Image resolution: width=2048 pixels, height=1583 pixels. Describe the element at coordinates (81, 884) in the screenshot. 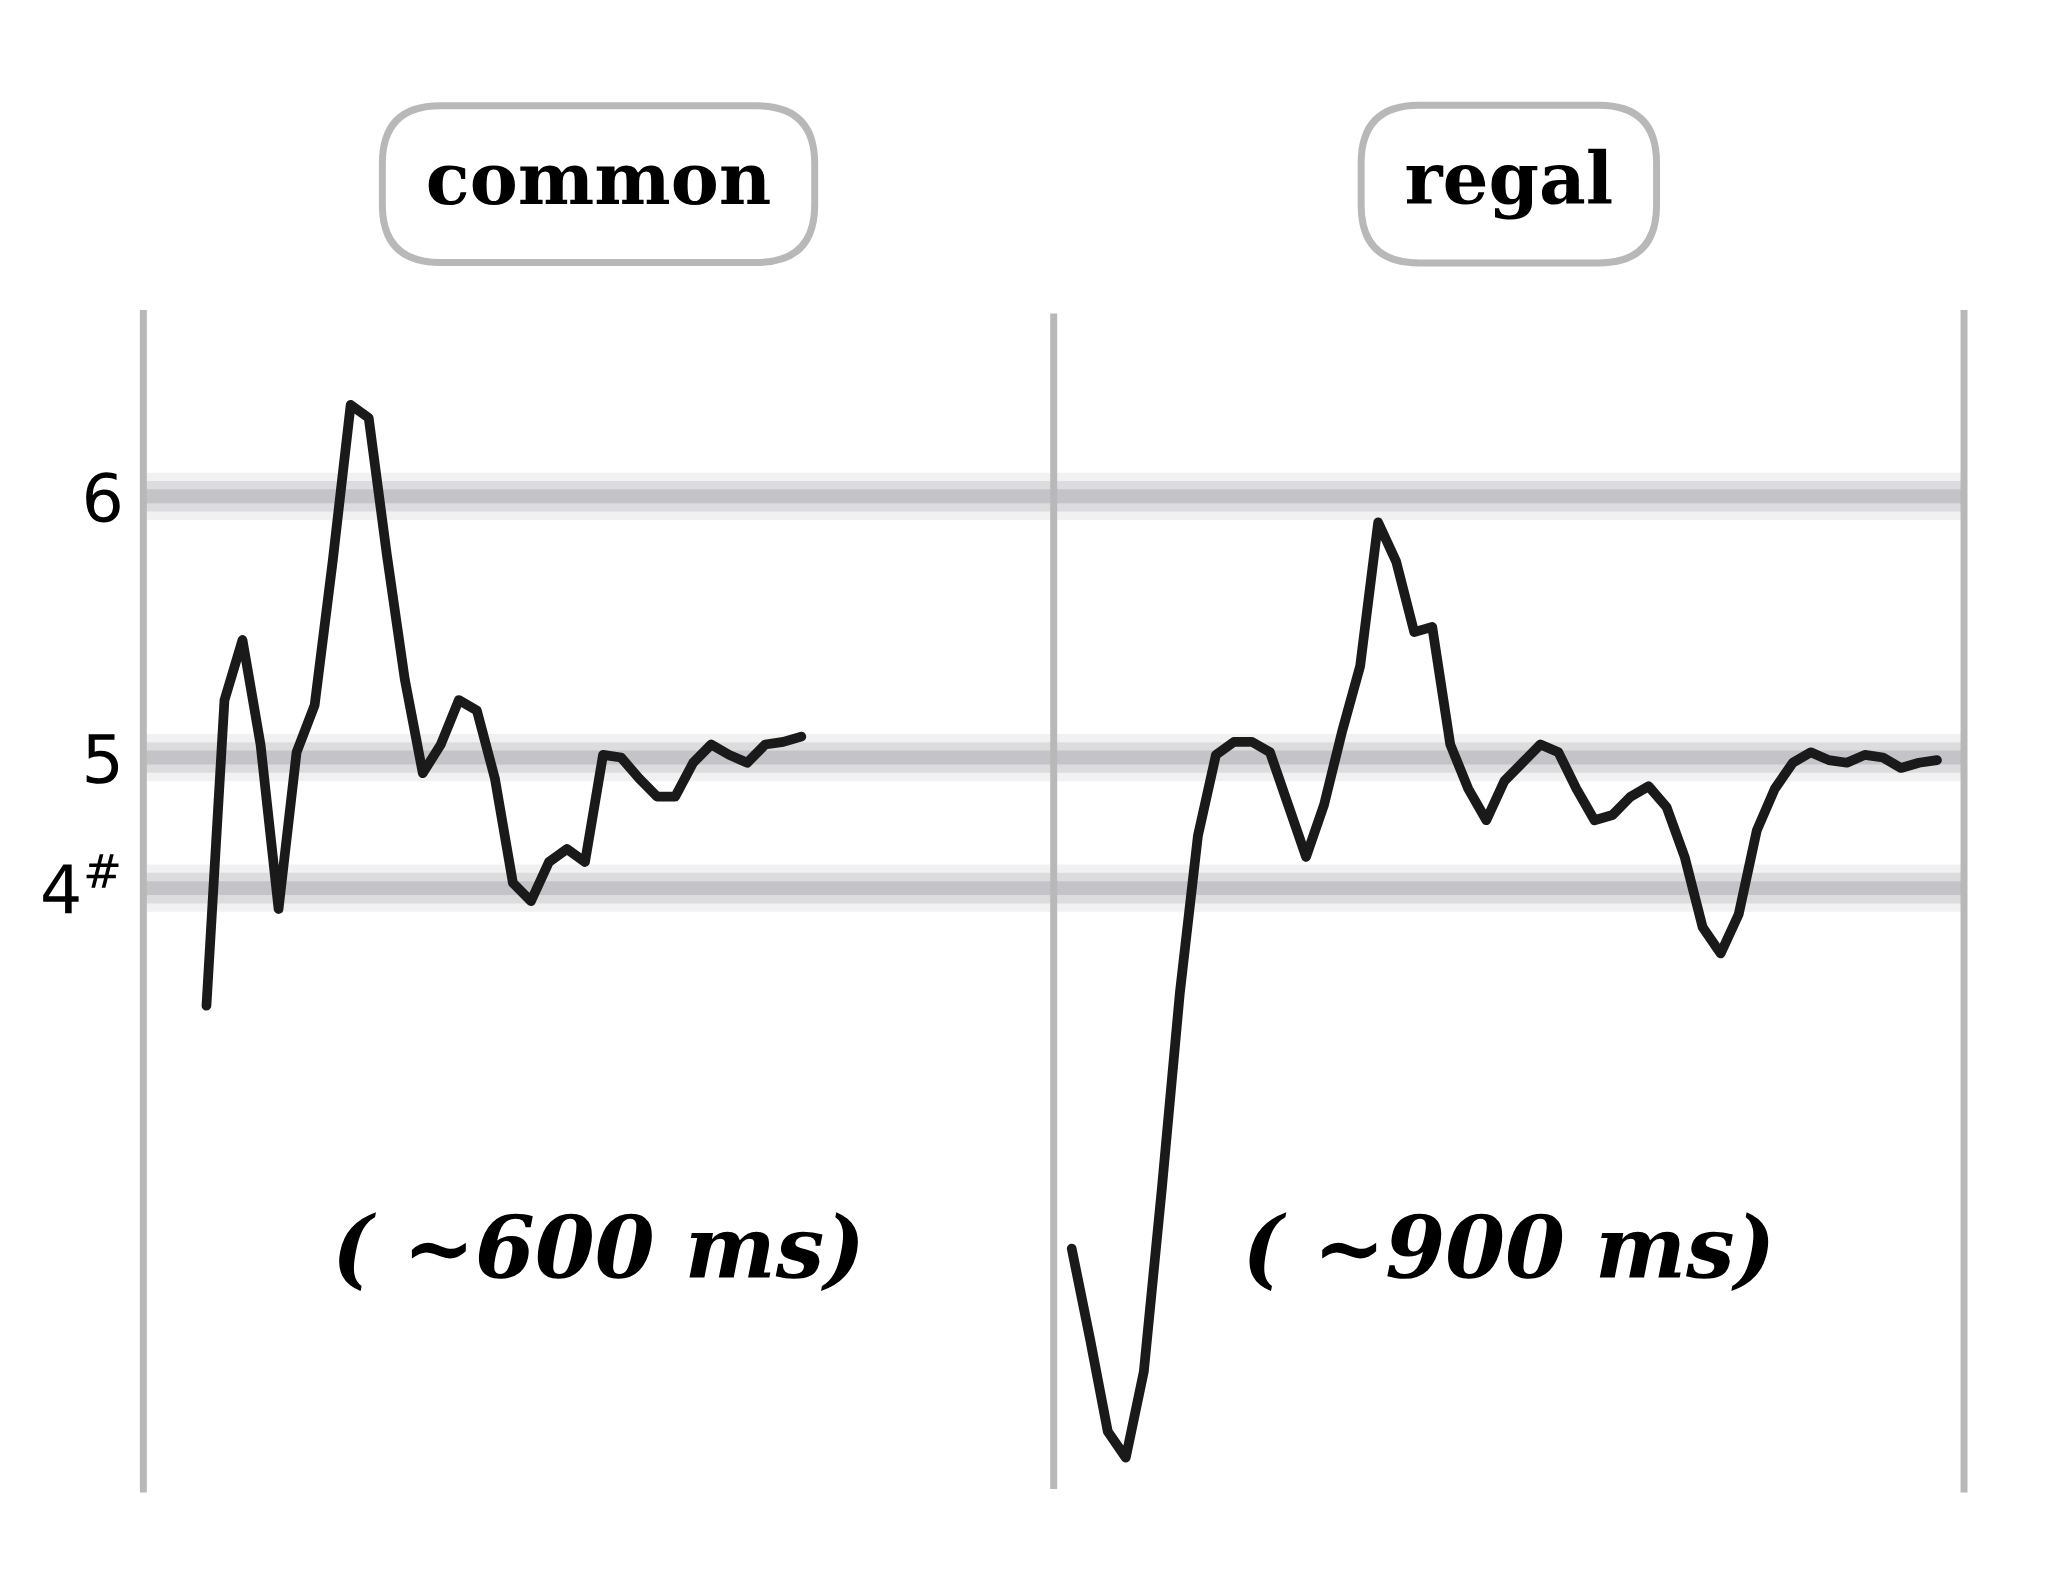

I see `y-tick-label: 4$^{#}$` at that location.